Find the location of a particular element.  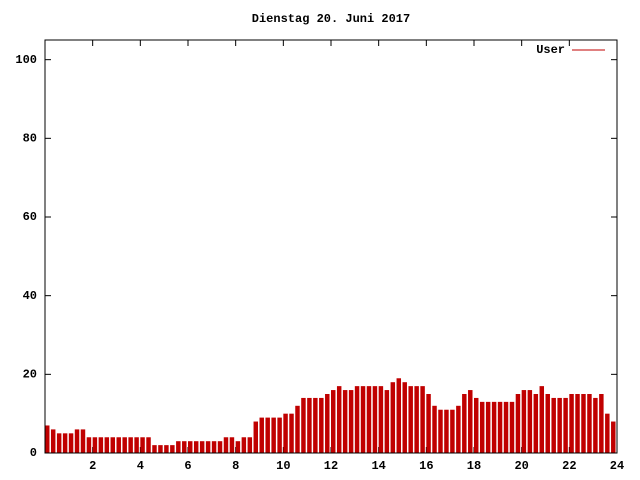

chart-title: Dienstag 20. Juni 2017 is located at coordinates (331, 19).